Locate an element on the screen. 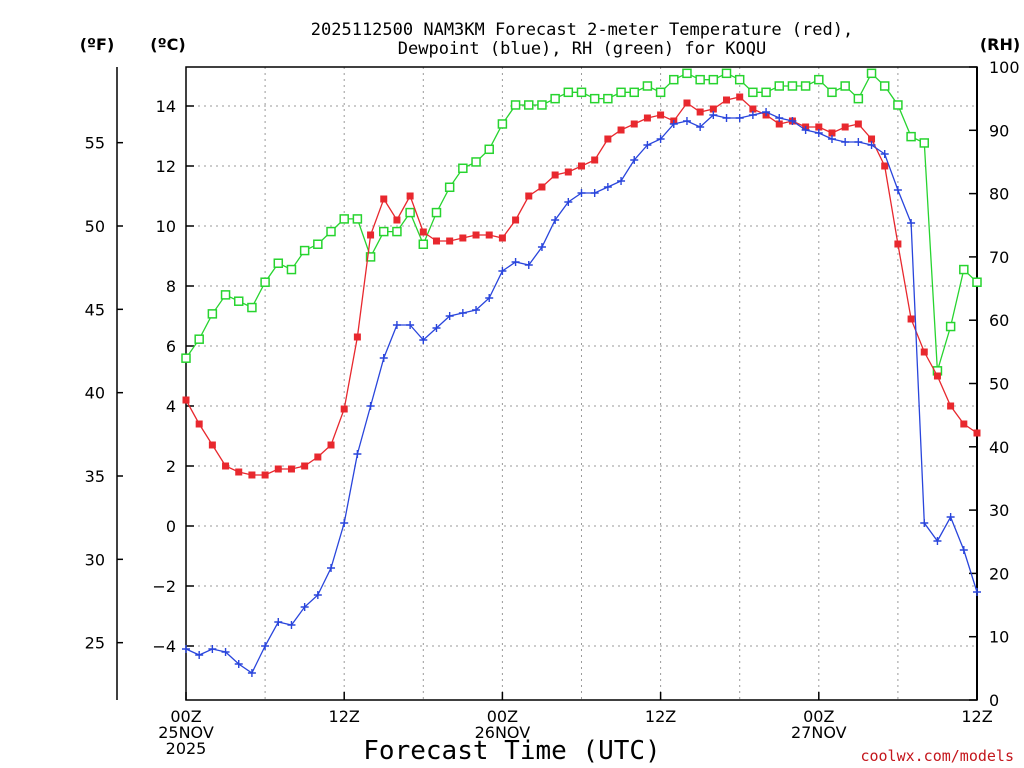 The image size is (1024, 768). rh-tick-label: 20 is located at coordinates (999, 573).